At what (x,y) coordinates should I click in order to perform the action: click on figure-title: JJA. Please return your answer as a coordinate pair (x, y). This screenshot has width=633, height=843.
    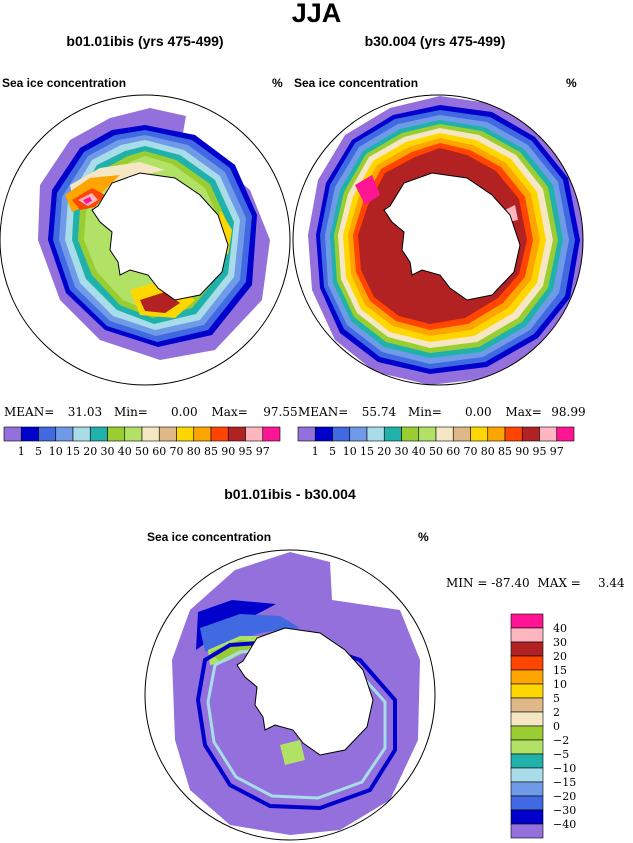
    Looking at the image, I should click on (316, 14).